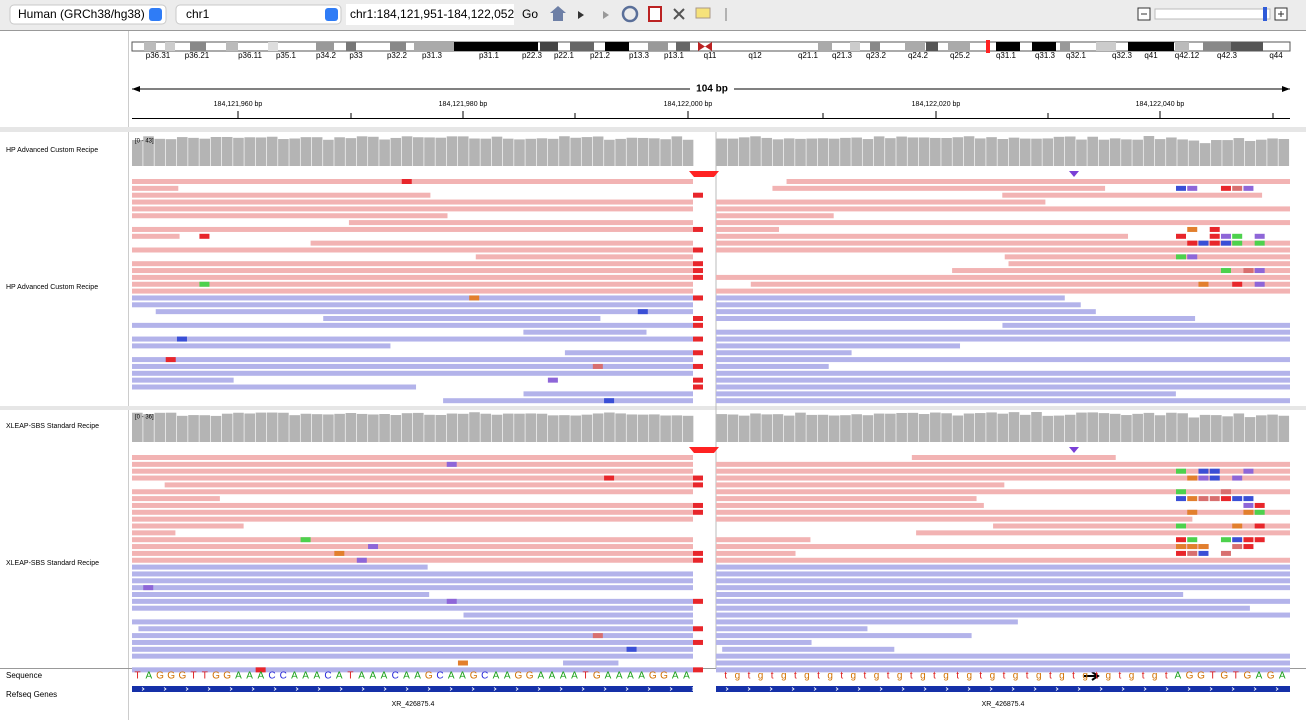 Image resolution: width=1306 pixels, height=720 pixels. I want to click on strand-arrow, so click(1092, 676).